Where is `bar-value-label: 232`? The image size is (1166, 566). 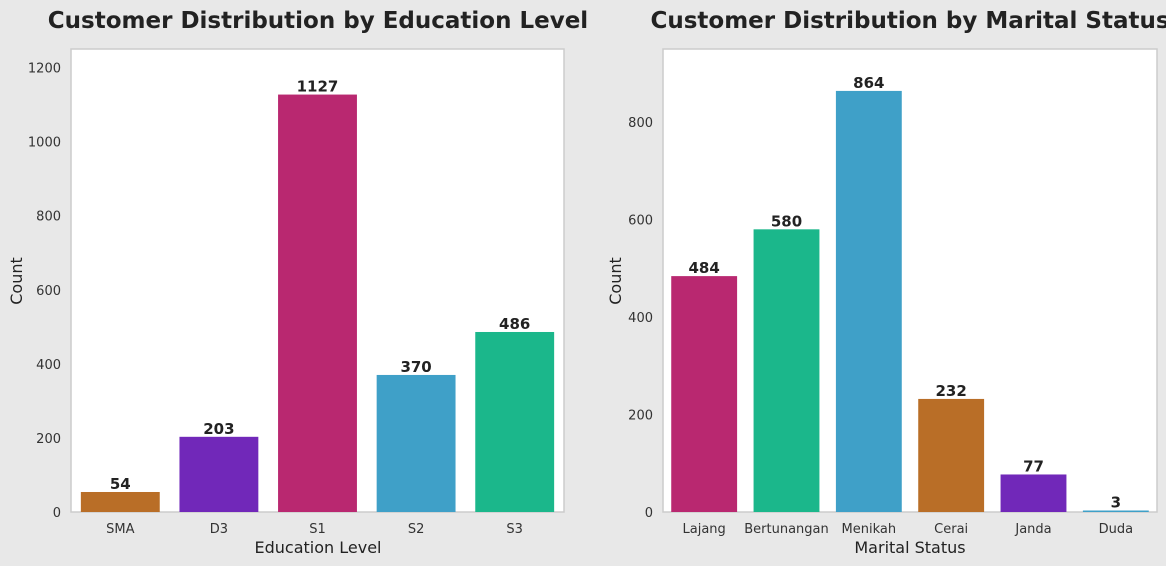
bar-value-label: 232 is located at coordinates (951, 391).